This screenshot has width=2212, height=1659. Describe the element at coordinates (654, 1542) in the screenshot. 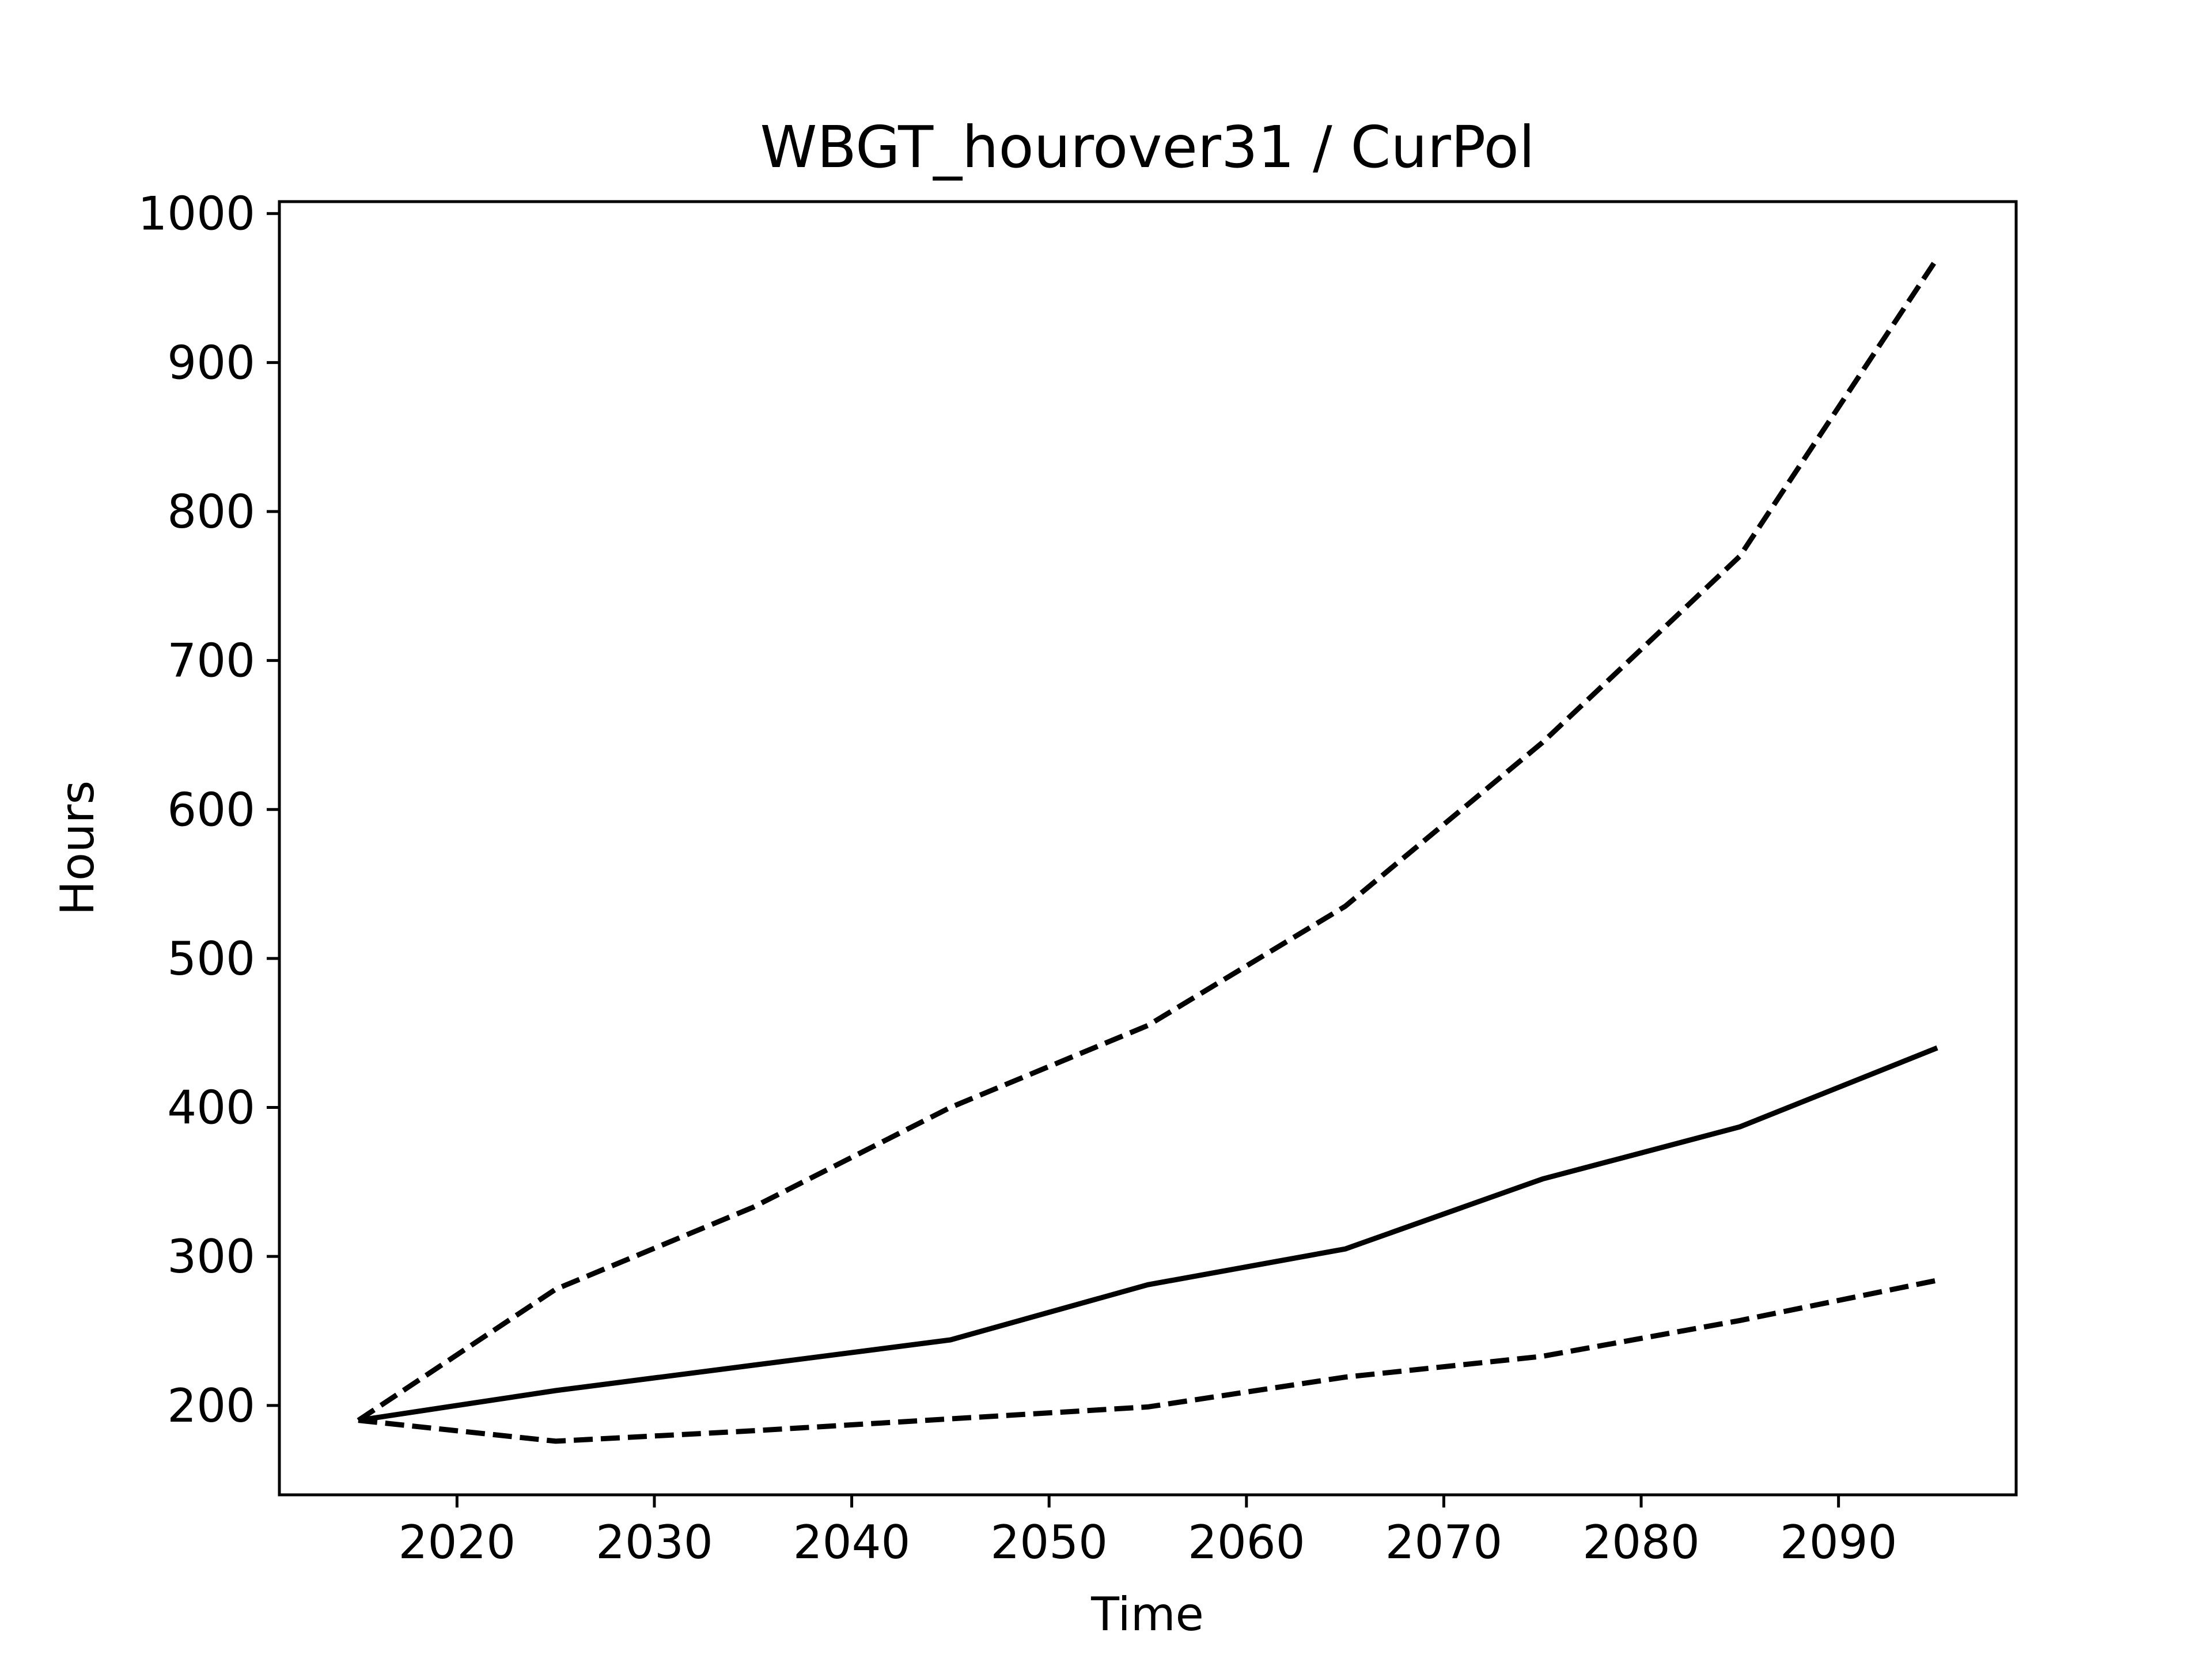

I see `x-tick-label: 2030` at that location.